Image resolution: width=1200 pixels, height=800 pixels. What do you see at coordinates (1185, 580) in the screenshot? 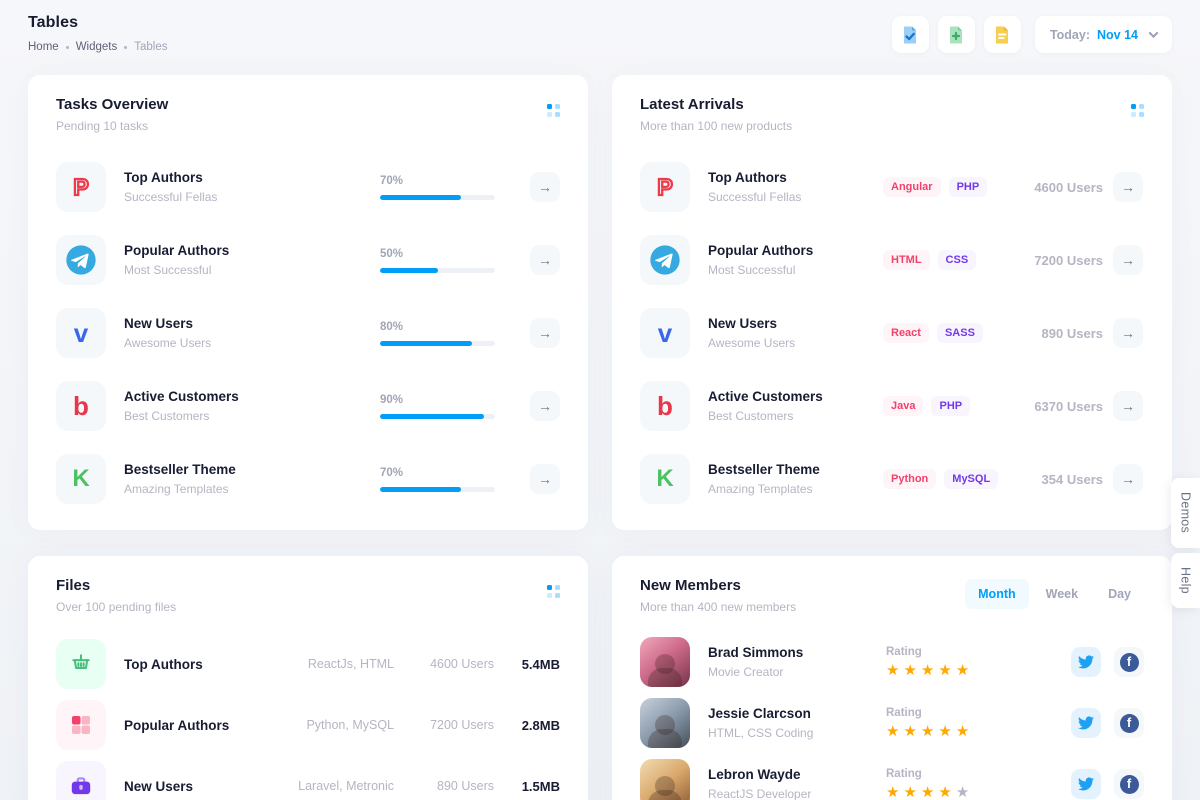
I see `help-side-tab: Help` at bounding box center [1185, 580].